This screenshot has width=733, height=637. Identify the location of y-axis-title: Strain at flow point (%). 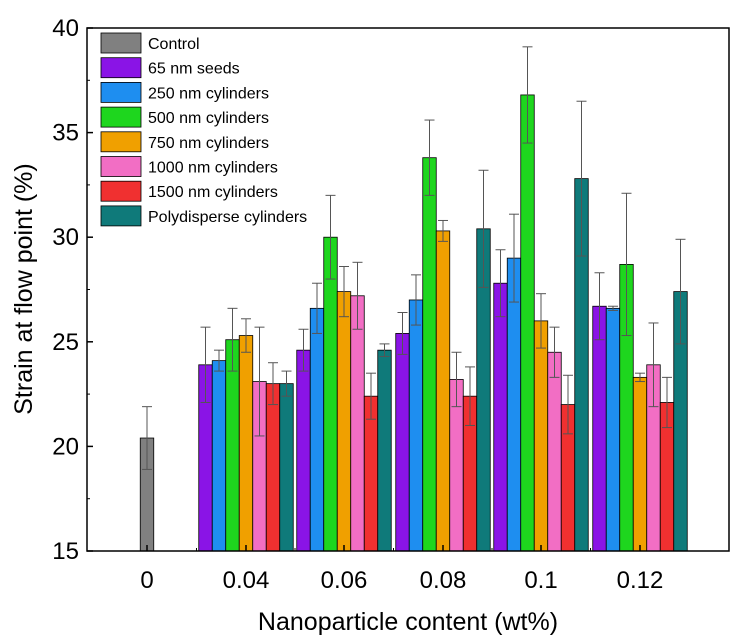
(24, 289).